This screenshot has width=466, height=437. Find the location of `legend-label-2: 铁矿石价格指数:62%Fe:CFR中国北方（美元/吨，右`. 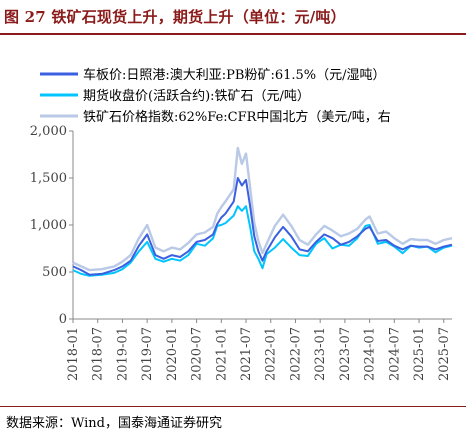

legend-label-2: 铁矿石价格指数:62%Fe:CFR中国北方（美元/吨，右 is located at coordinates (237, 117).